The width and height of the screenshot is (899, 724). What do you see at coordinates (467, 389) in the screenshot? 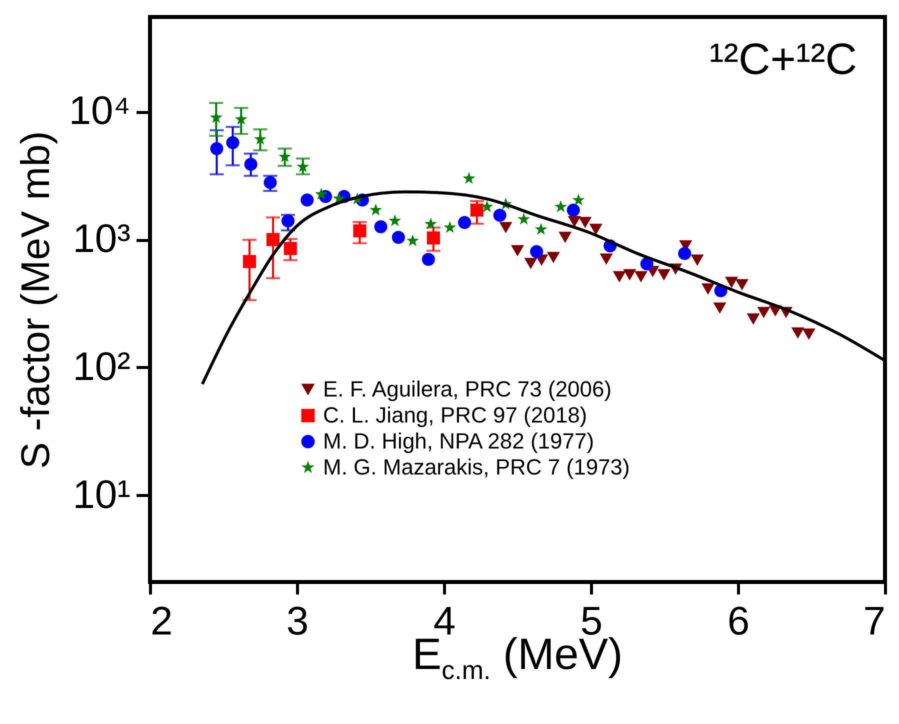
I see `legend-label: E. F. Aguilera, PRC 73 (2006)` at bounding box center [467, 389].